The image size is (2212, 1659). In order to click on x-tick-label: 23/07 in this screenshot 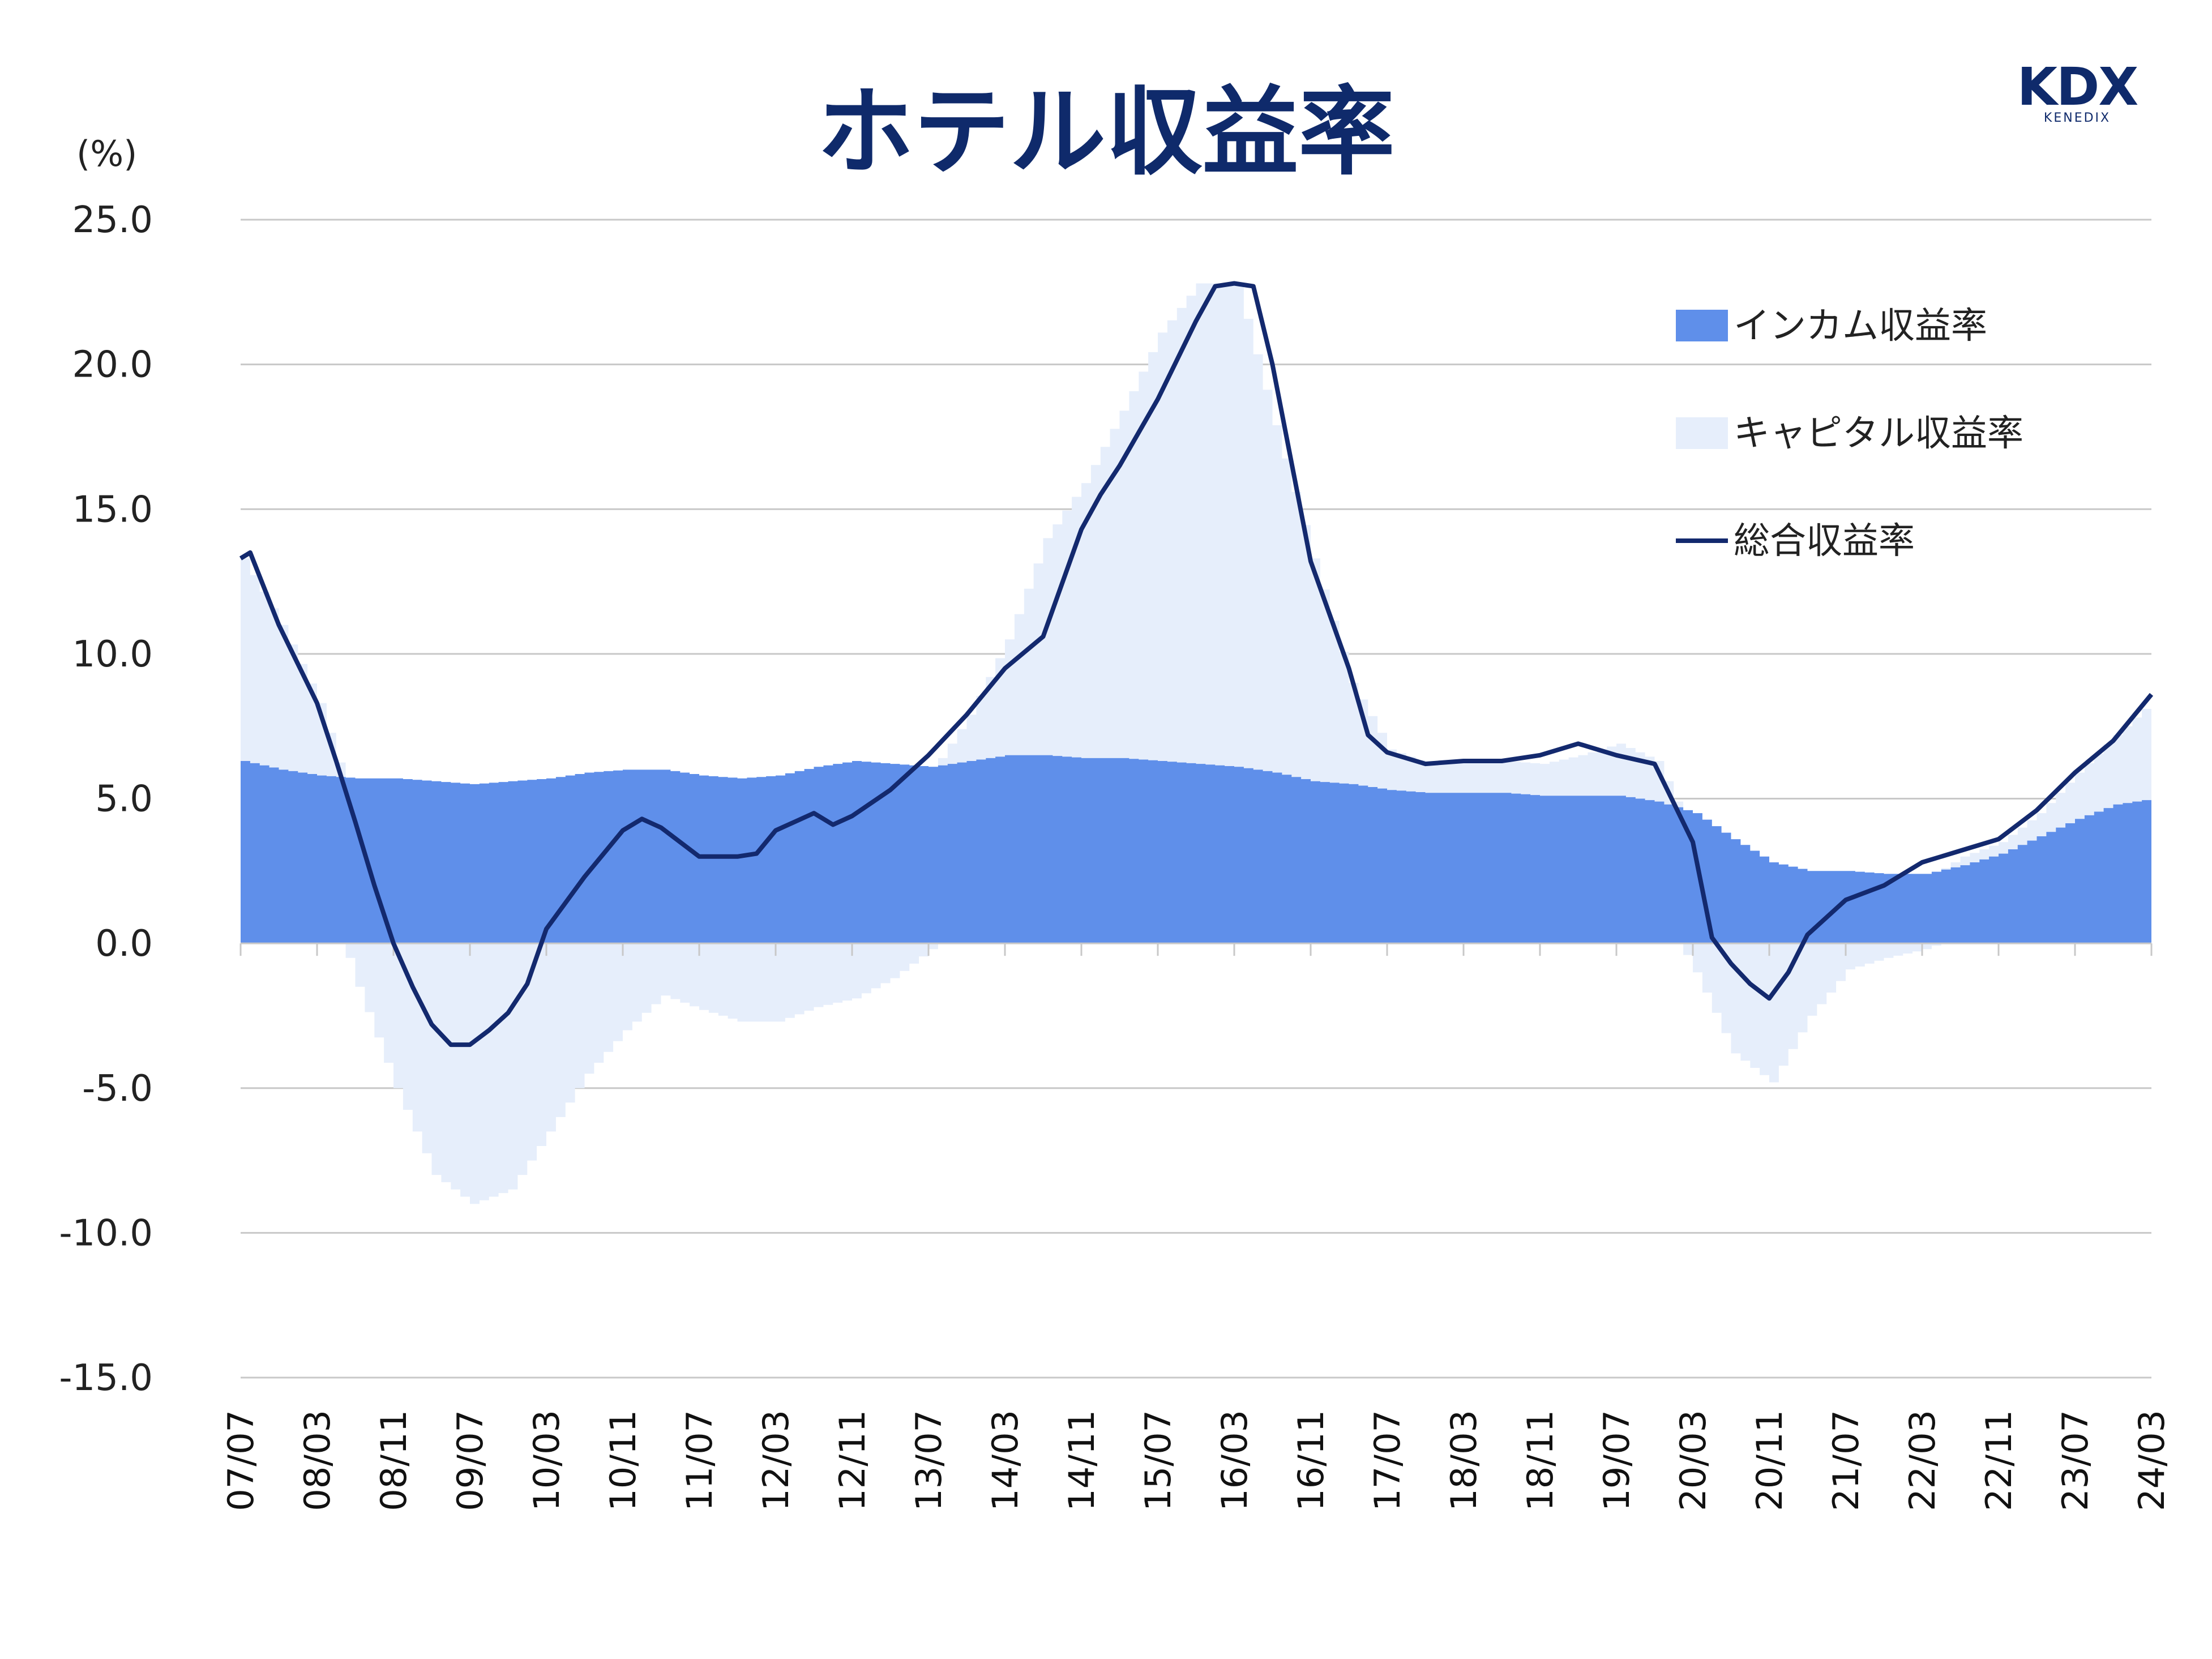, I will do `click(2075, 1460)`.